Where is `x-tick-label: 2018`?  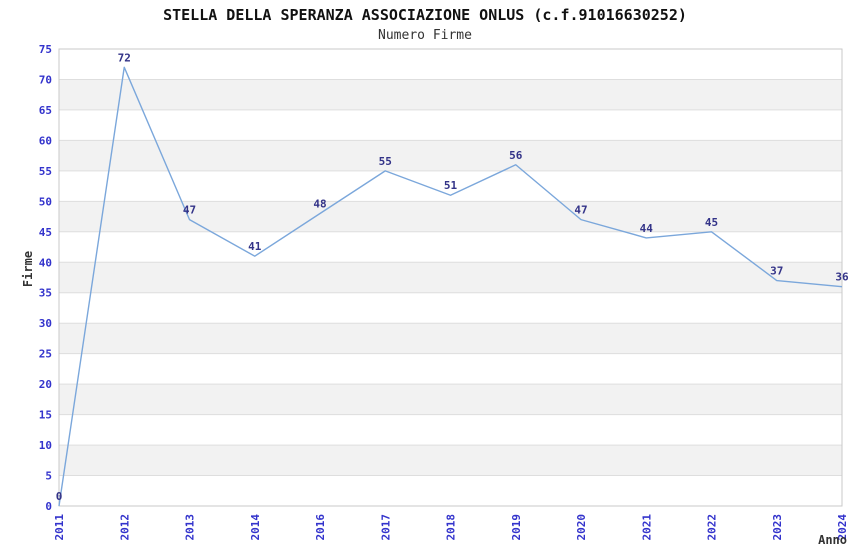 x-tick-label: 2018 is located at coordinates (451, 527).